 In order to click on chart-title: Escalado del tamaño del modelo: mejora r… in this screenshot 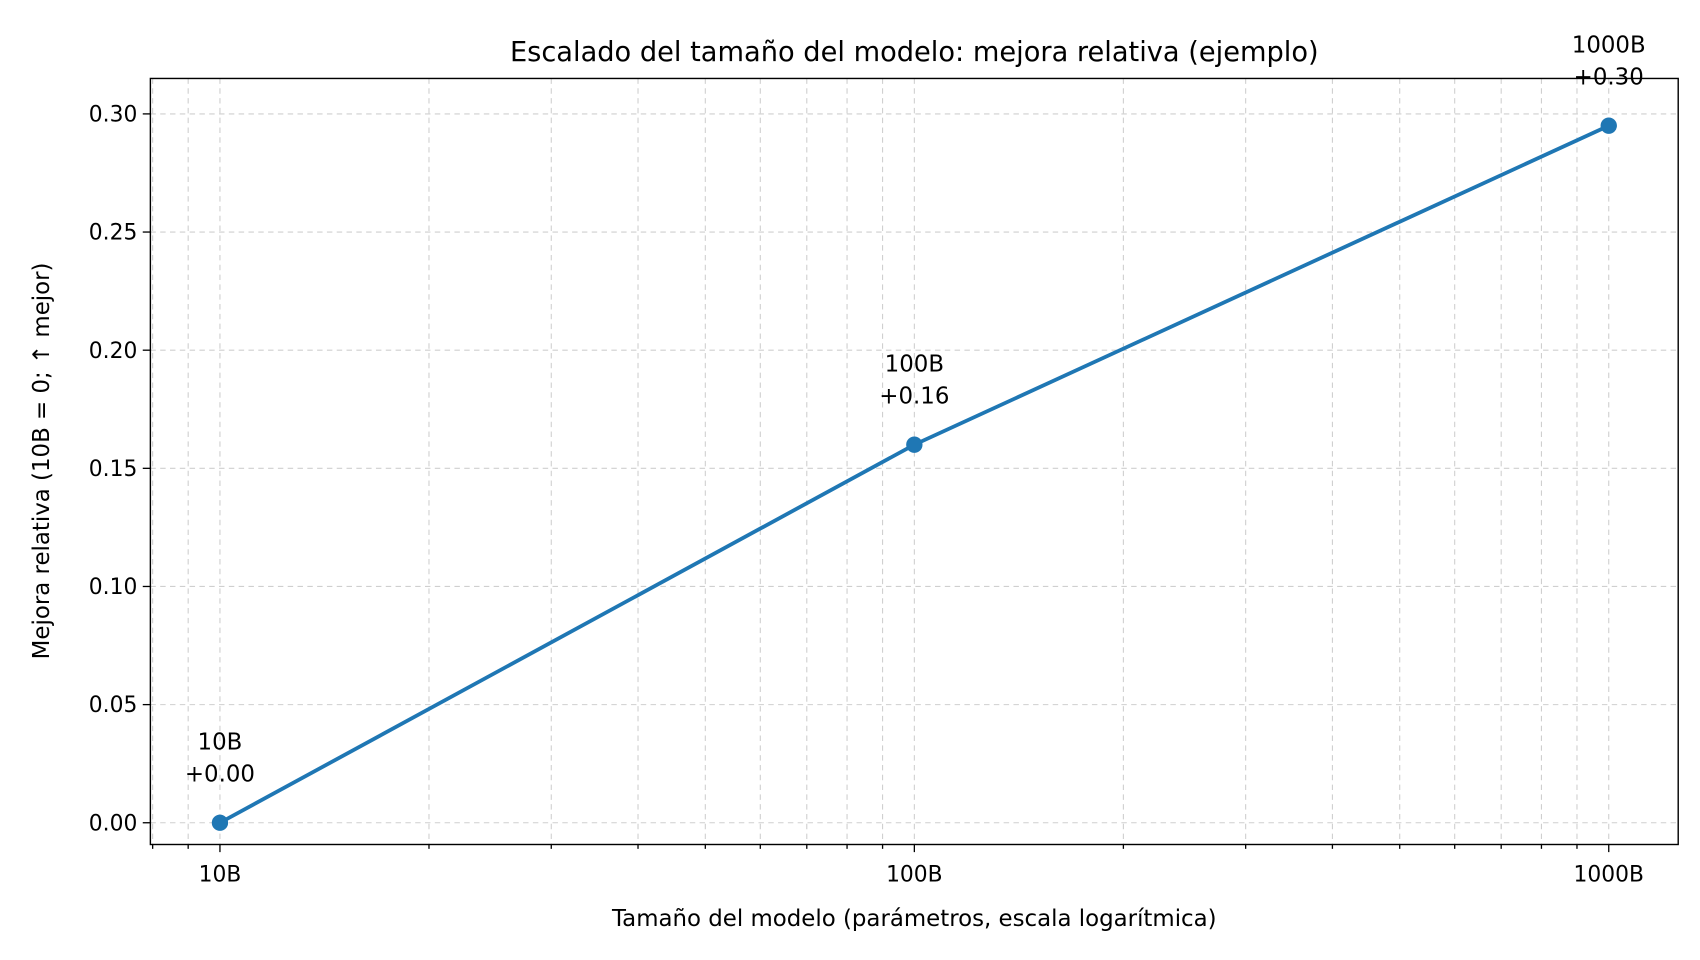, I will do `click(914, 52)`.